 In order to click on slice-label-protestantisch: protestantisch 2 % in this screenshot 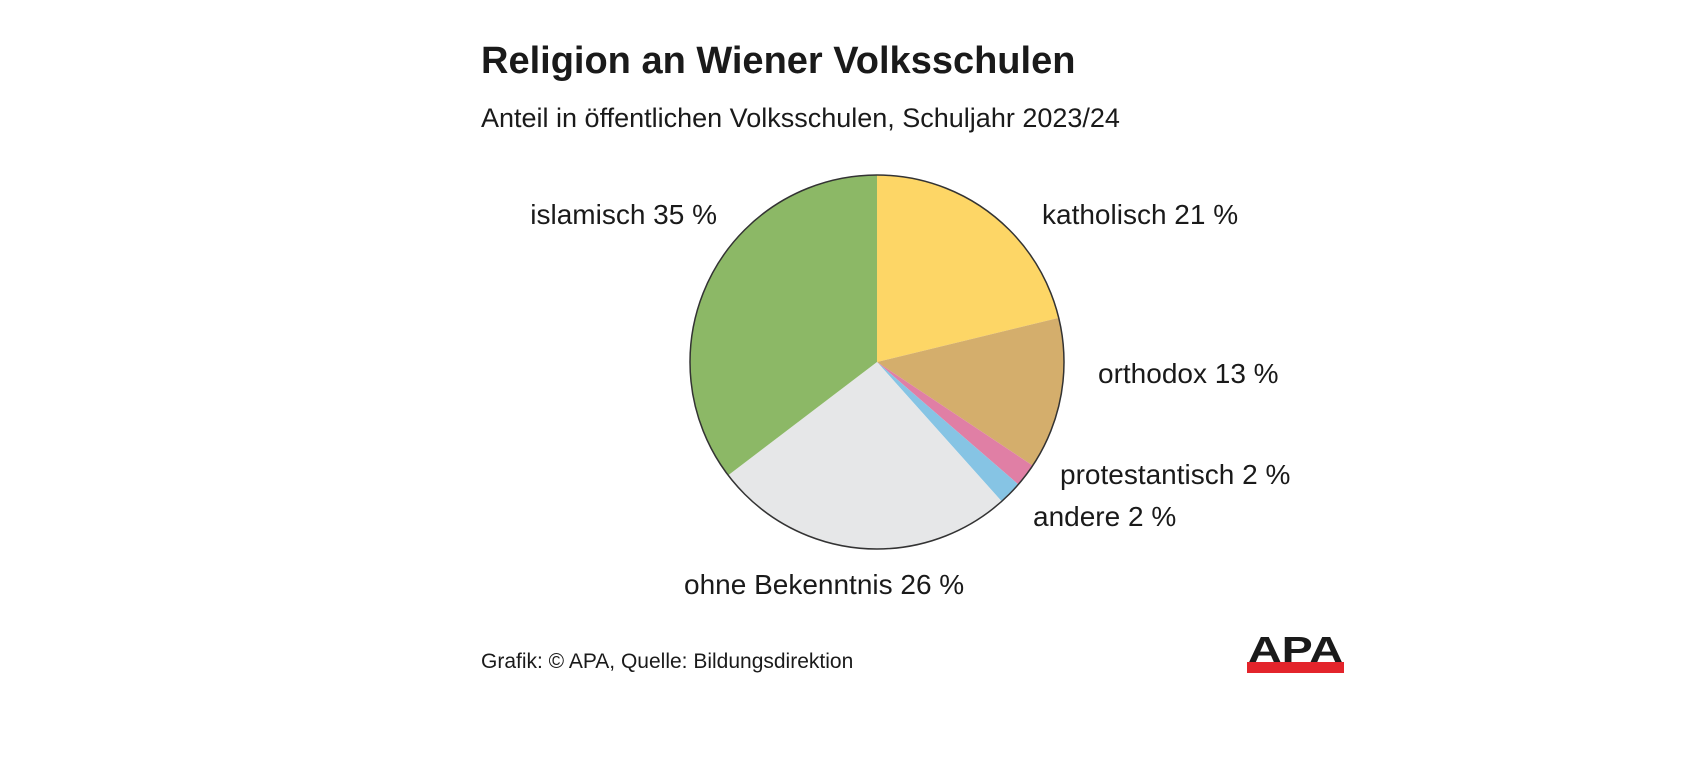, I will do `click(1175, 474)`.